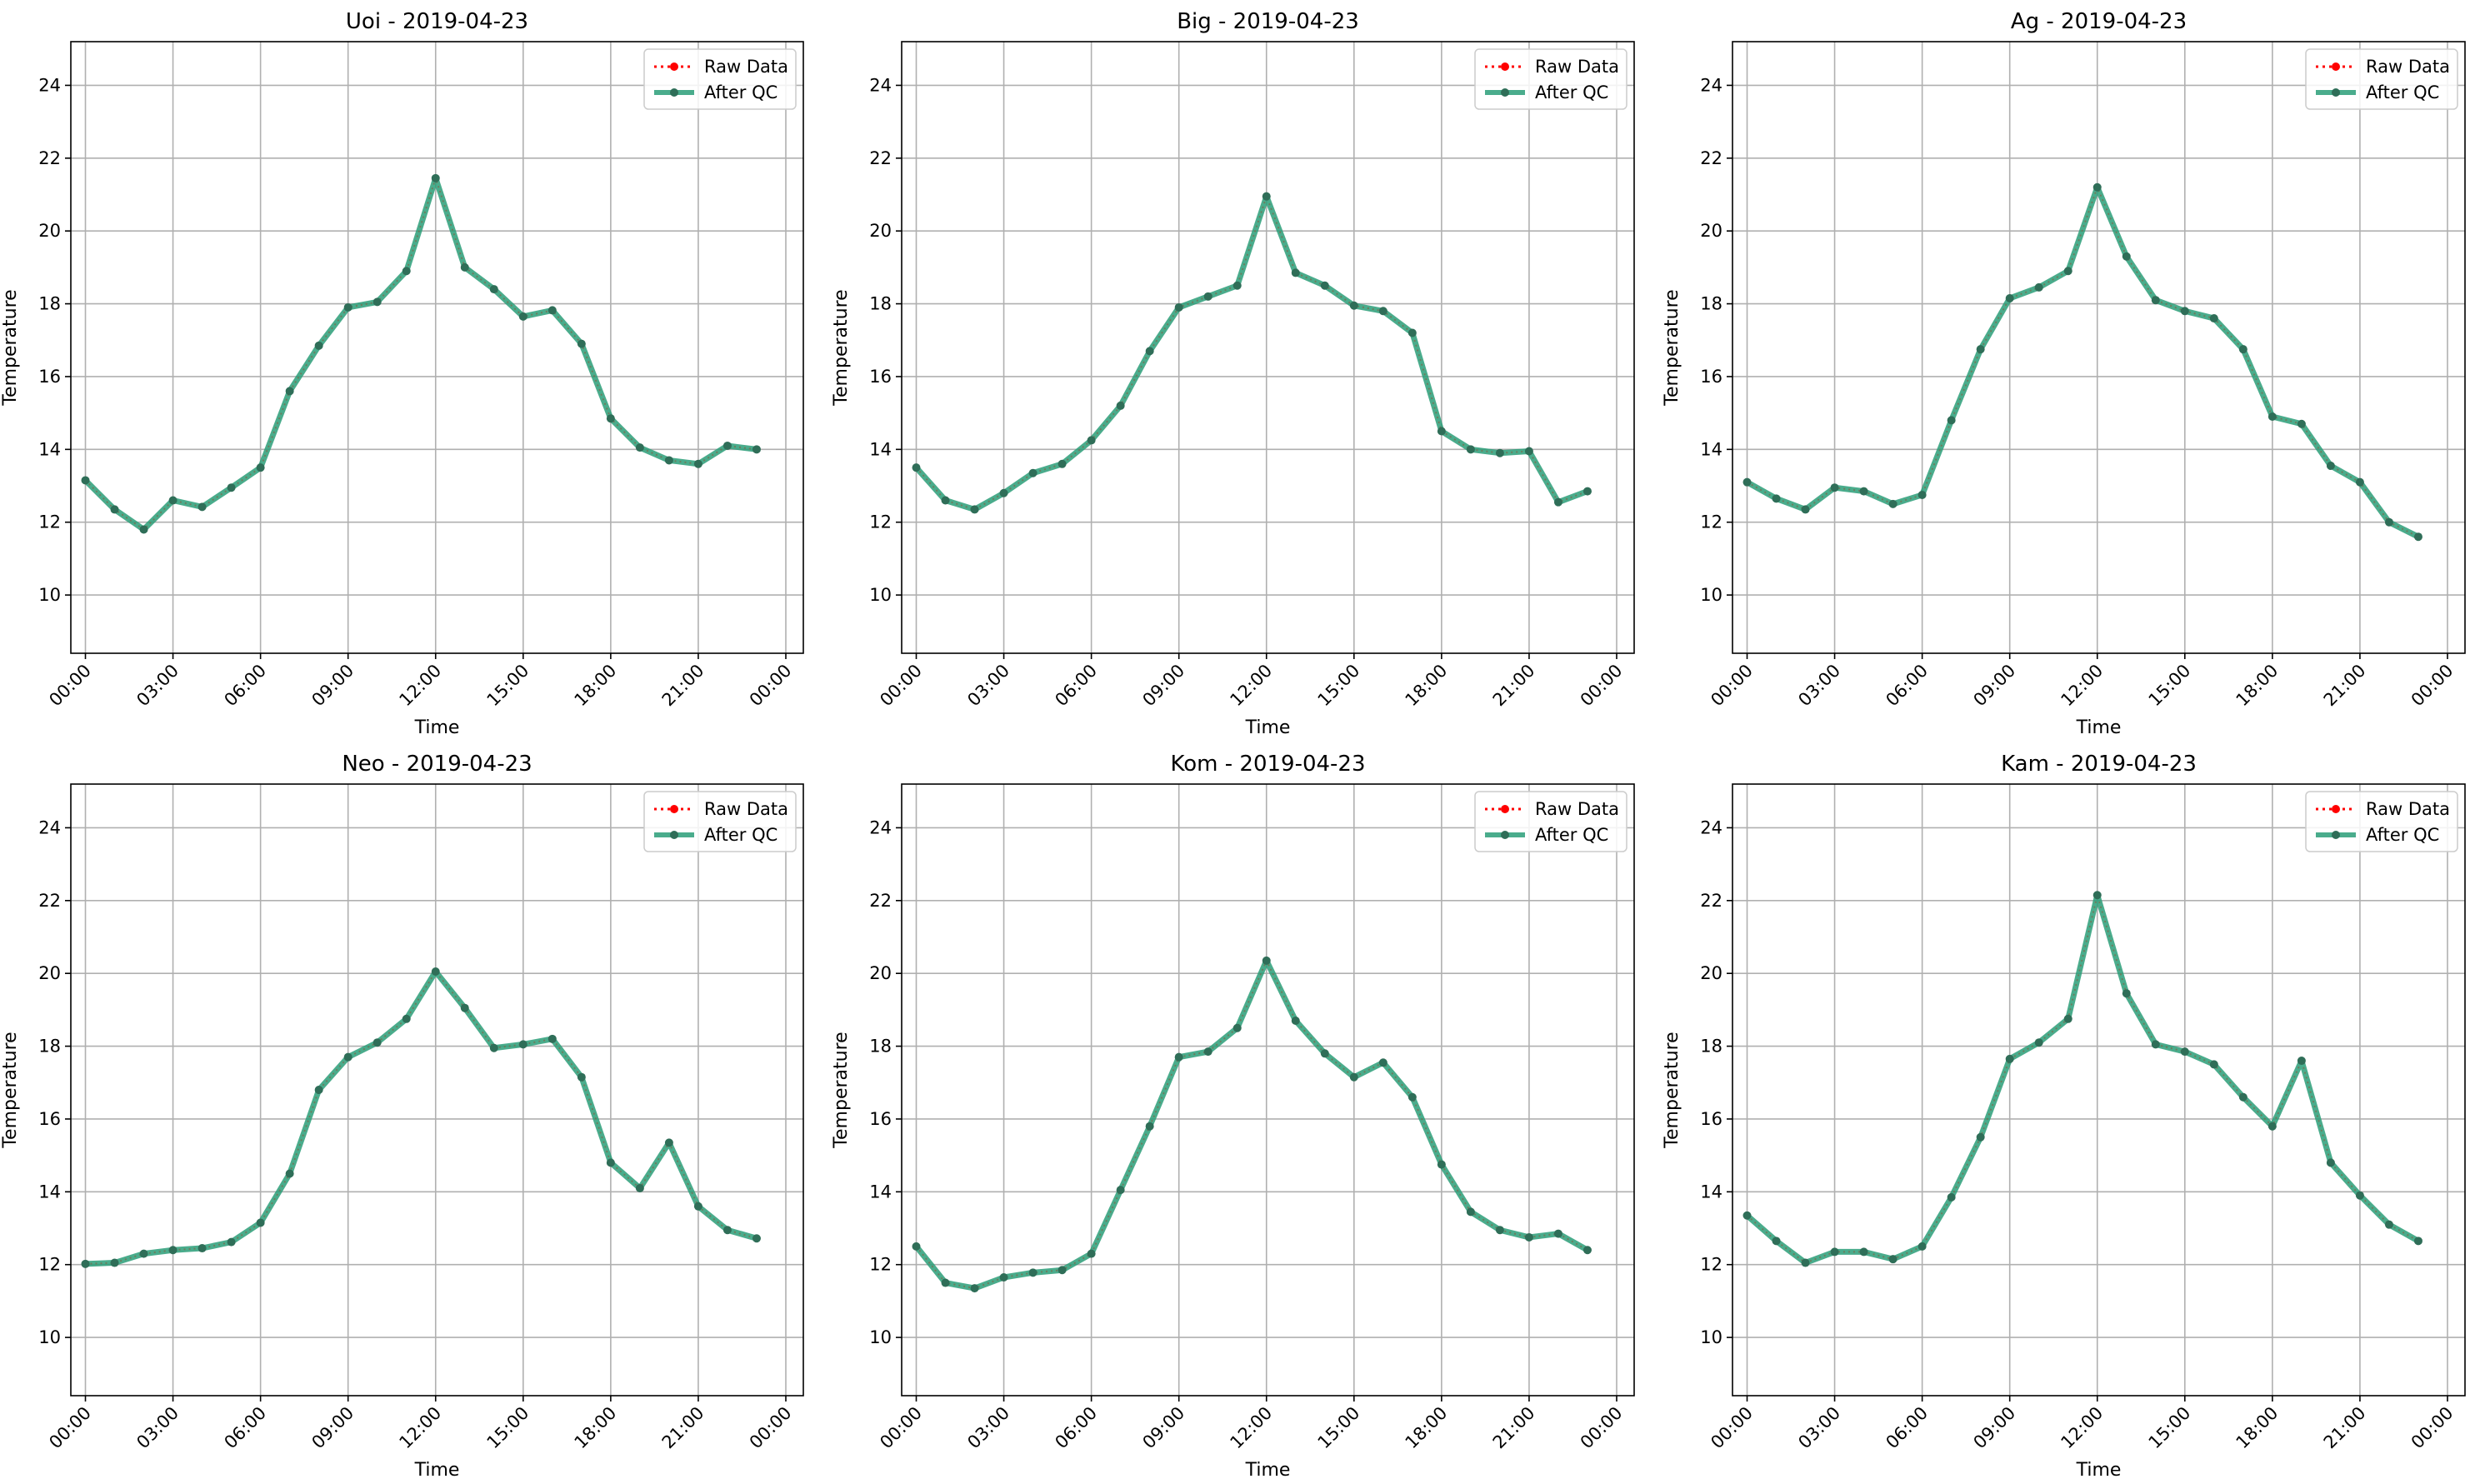 This screenshot has height=1484, width=2485. What do you see at coordinates (1251, 352) in the screenshot?
I see `series-line-raw-data` at bounding box center [1251, 352].